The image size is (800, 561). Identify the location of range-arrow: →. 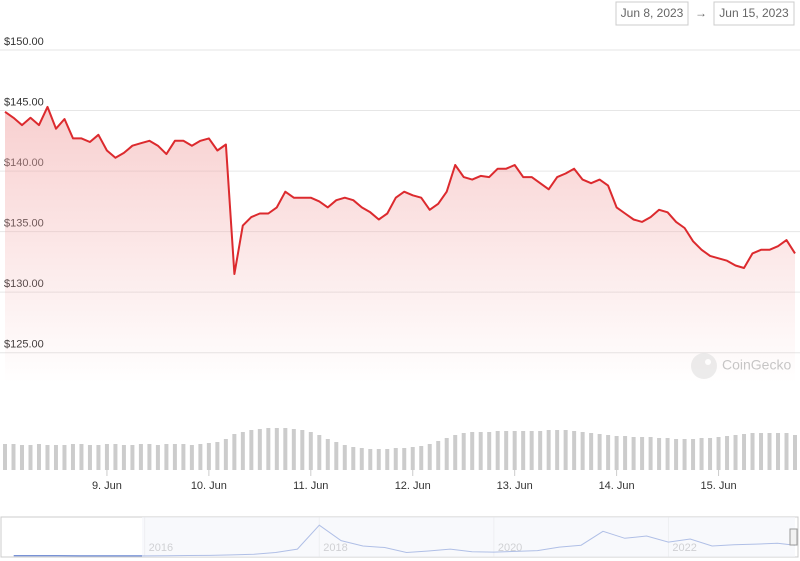
(701, 13).